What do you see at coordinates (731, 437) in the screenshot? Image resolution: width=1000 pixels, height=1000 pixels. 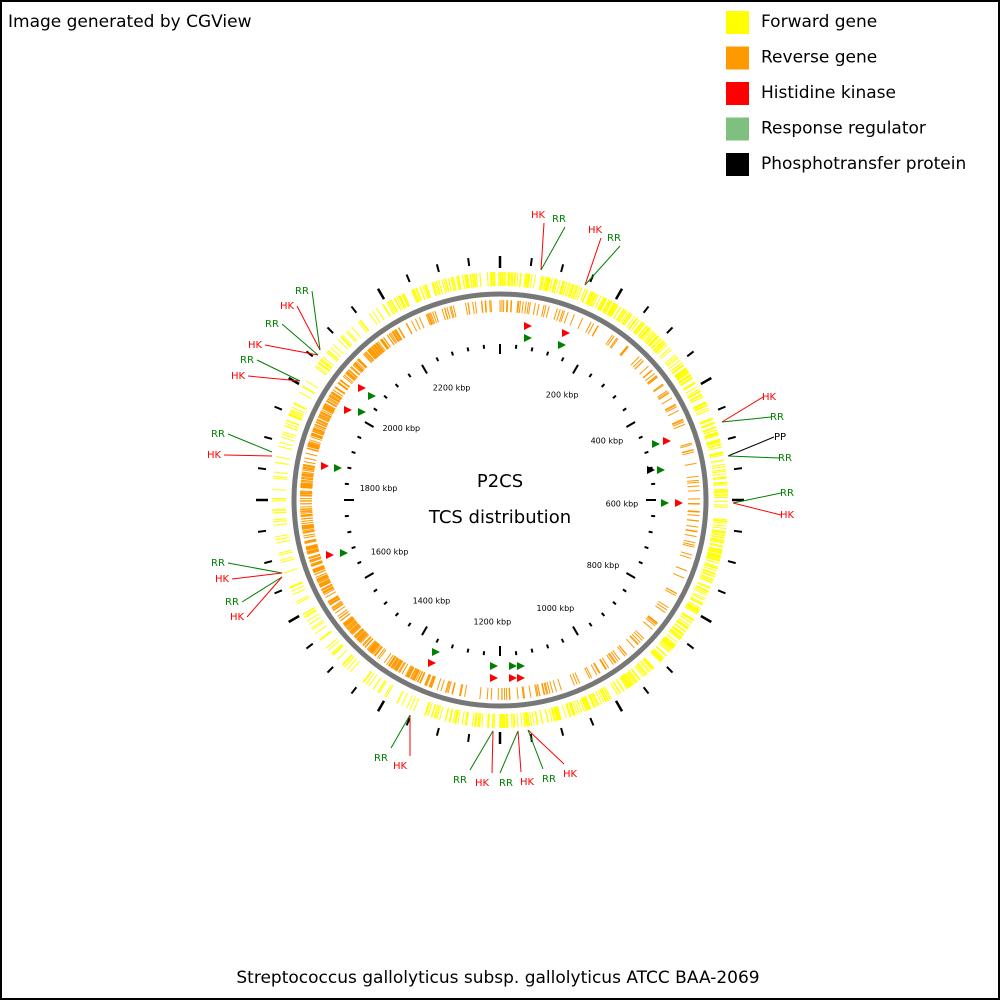 I see `outer-tick` at bounding box center [731, 437].